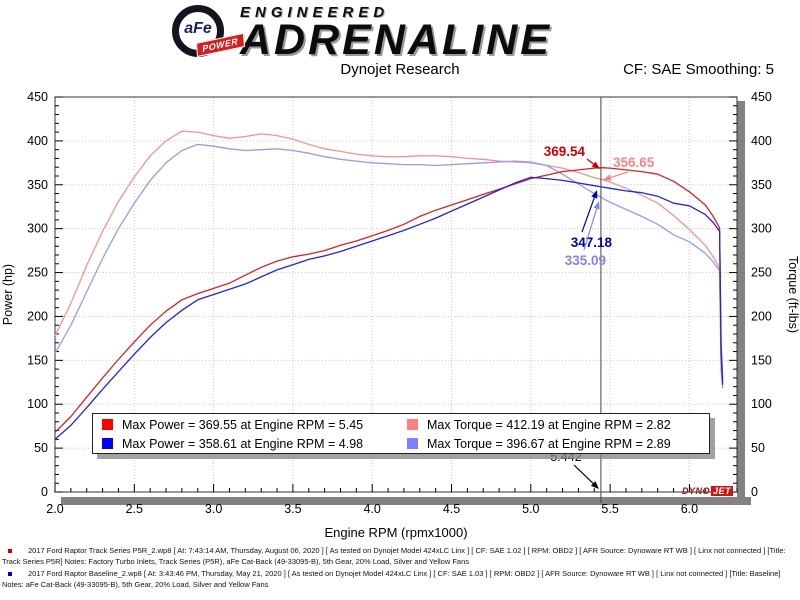 The height and width of the screenshot is (600, 800). What do you see at coordinates (213, 509) in the screenshot?
I see `x-tick-label: 3.0` at bounding box center [213, 509].